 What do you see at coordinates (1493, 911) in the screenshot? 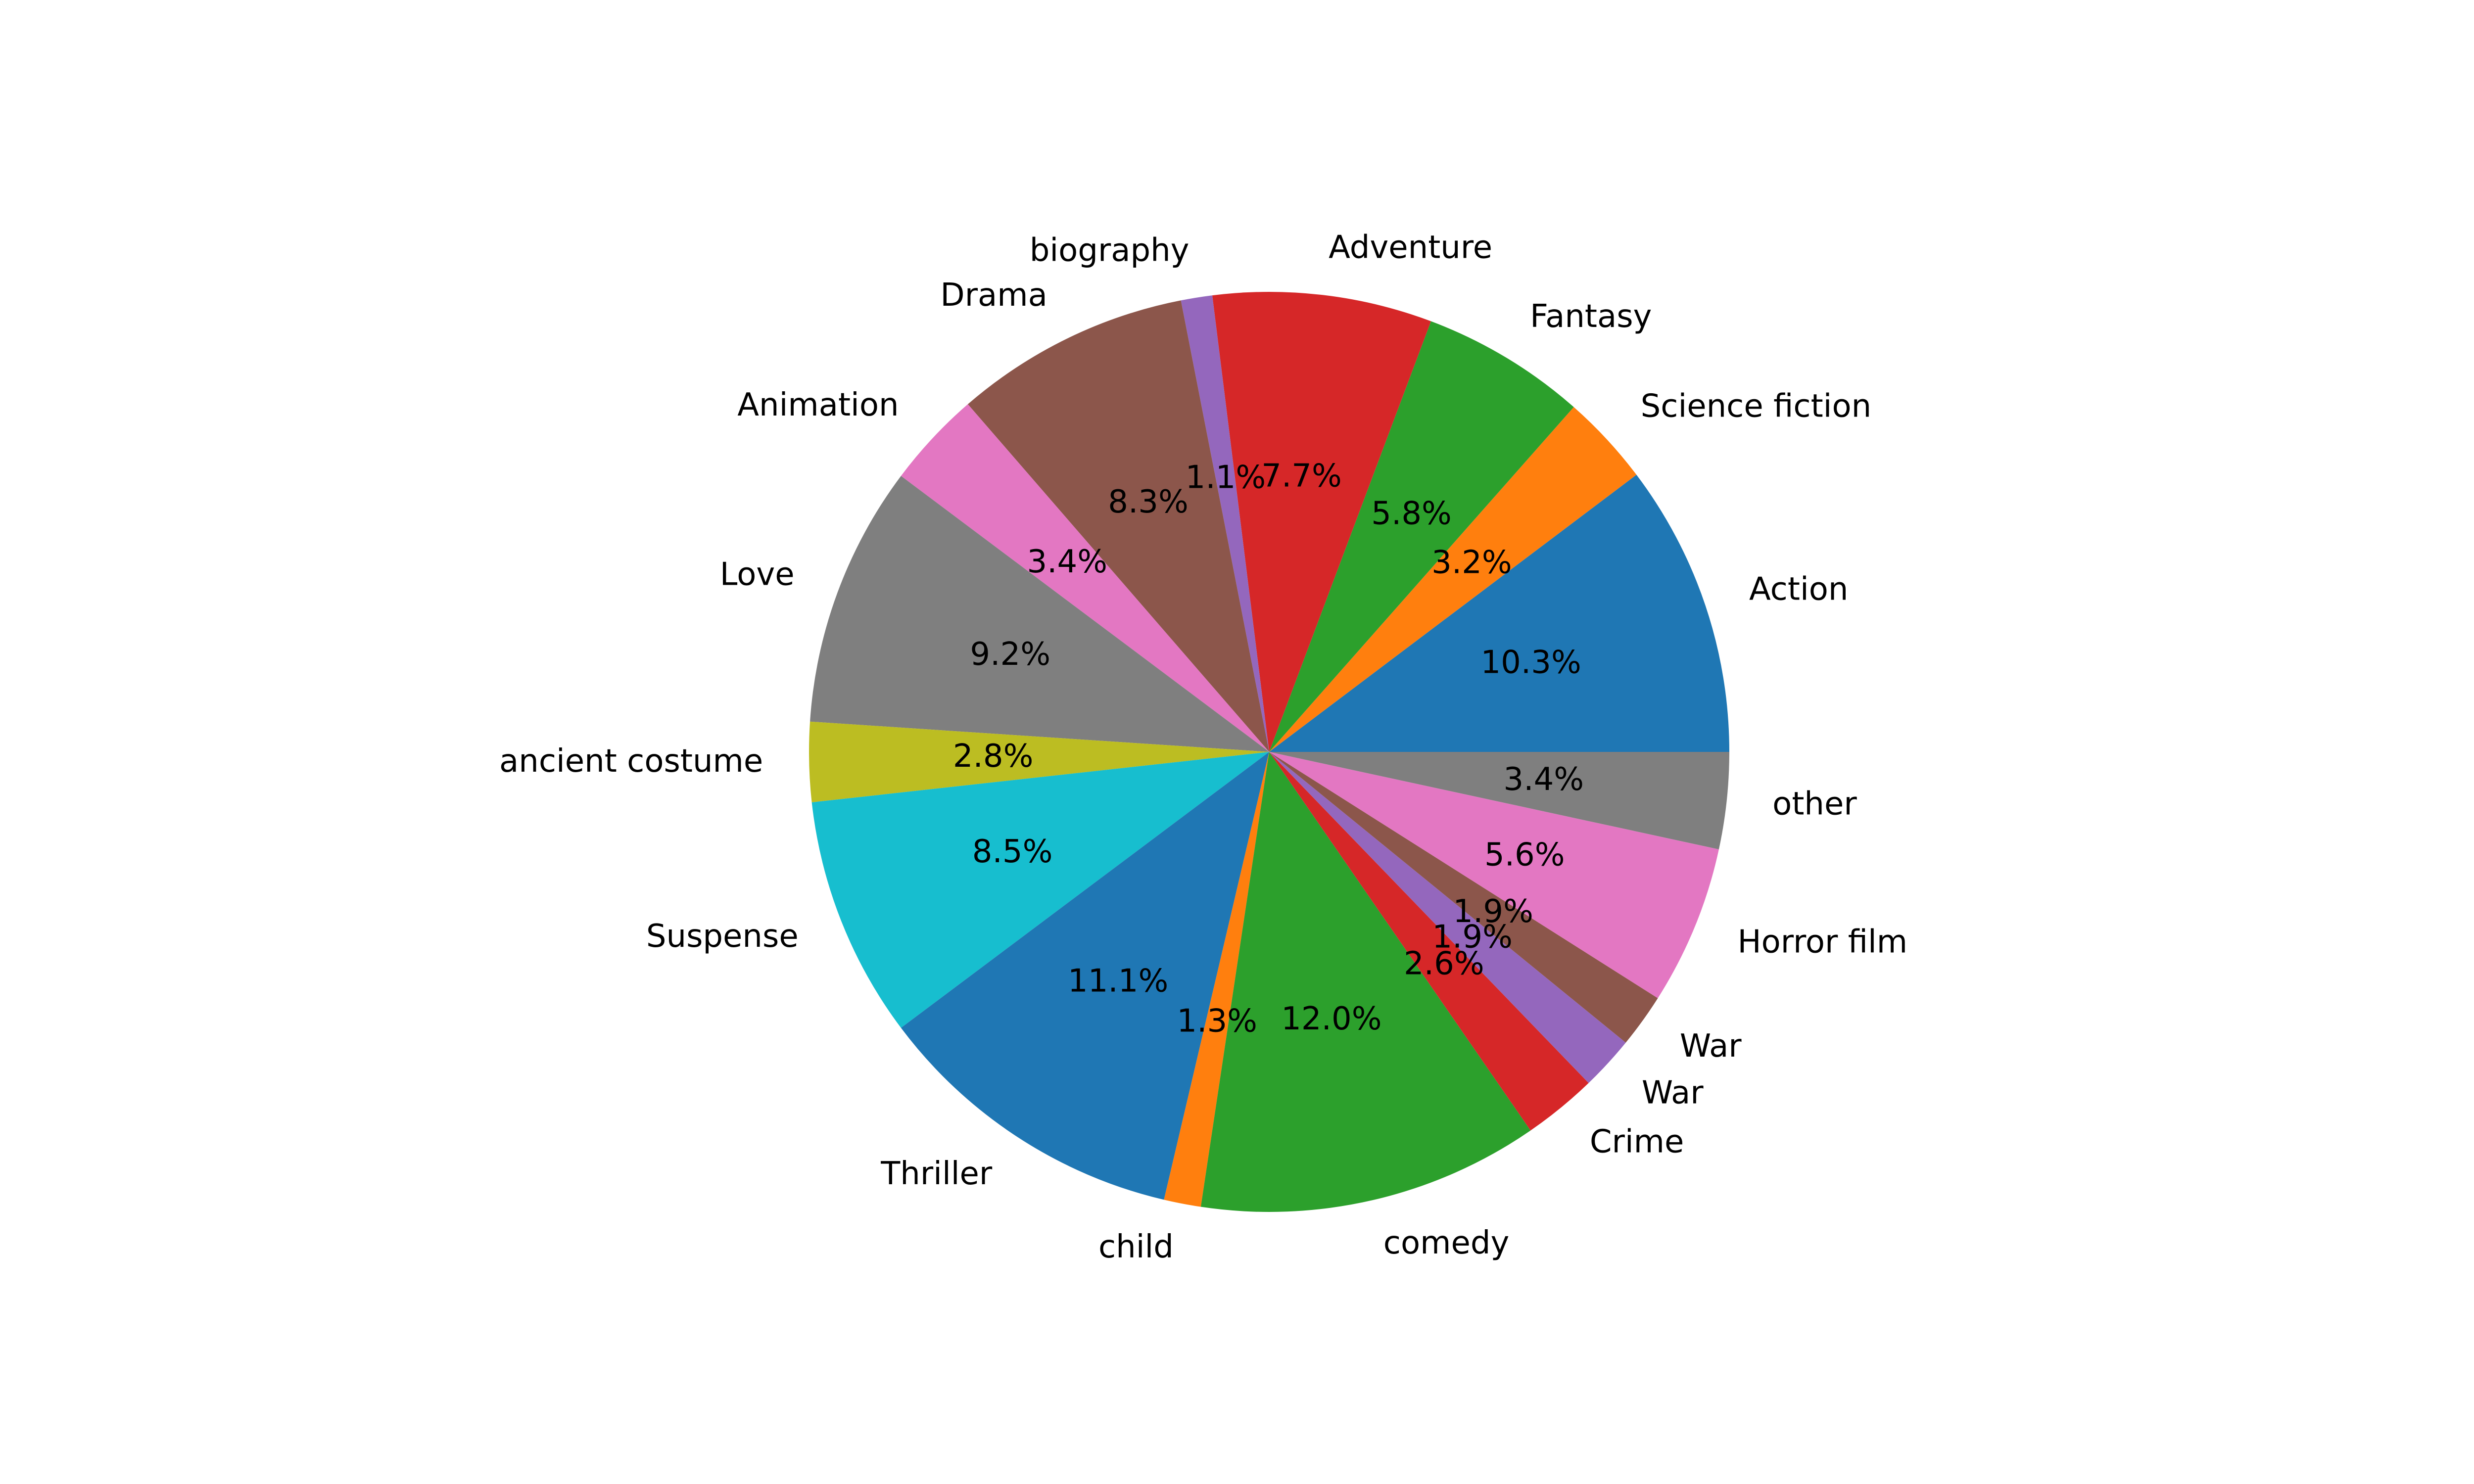
I see `slice-value-label-war-15: 1.9%` at bounding box center [1493, 911].